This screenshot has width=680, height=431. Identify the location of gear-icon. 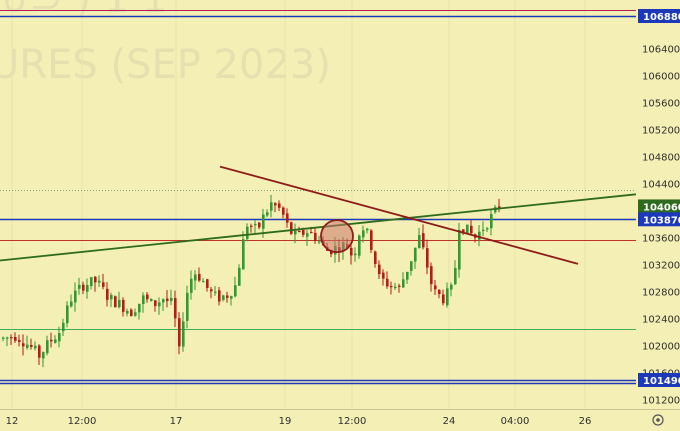
(658, 420).